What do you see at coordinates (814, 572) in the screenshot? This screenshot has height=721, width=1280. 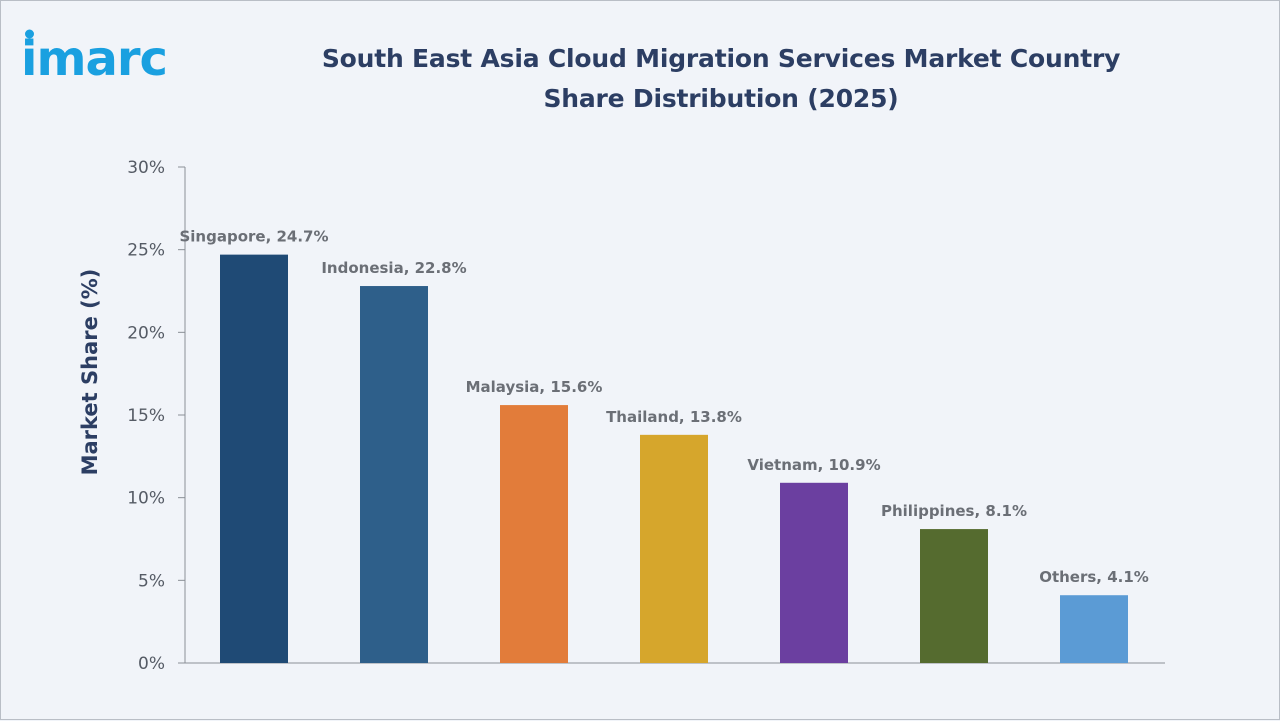 I see `bar-vietnam` at bounding box center [814, 572].